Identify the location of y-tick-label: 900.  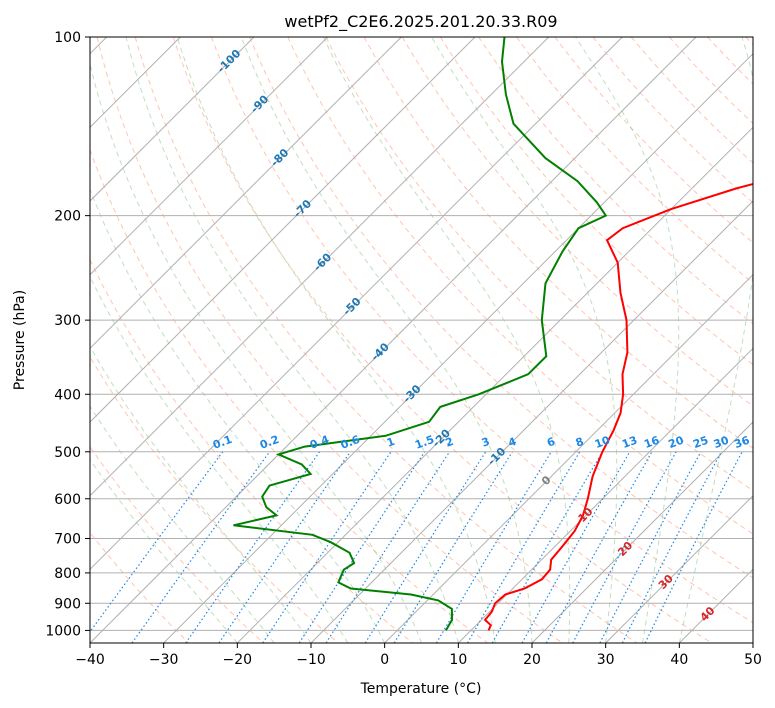
(67, 604).